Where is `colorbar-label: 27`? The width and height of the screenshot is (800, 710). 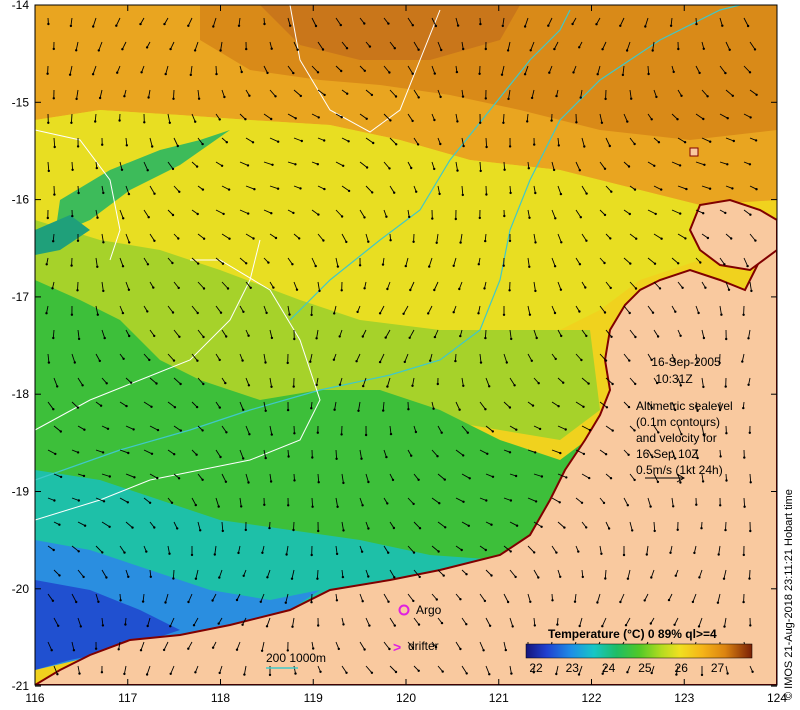
colorbar-label: 27 is located at coordinates (718, 668).